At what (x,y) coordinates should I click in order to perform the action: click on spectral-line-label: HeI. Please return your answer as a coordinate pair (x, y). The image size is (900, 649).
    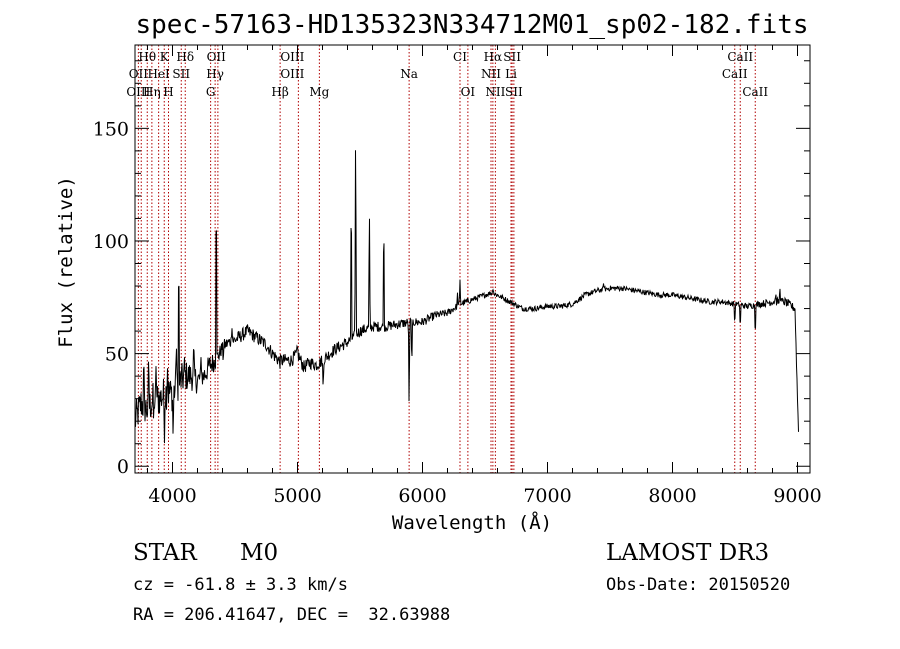
    Looking at the image, I should click on (158, 74).